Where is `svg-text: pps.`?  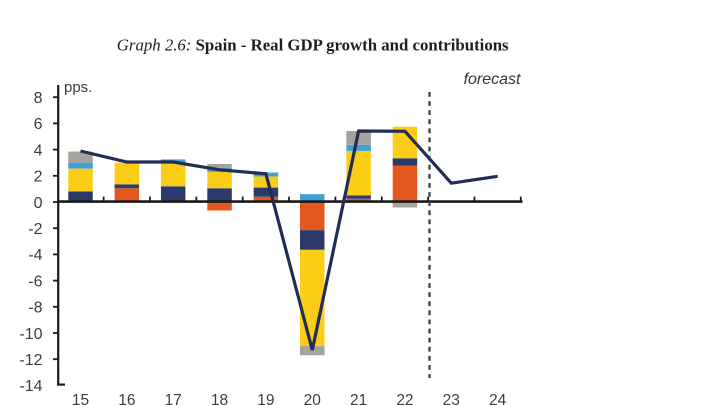 svg-text: pps. is located at coordinates (78, 87).